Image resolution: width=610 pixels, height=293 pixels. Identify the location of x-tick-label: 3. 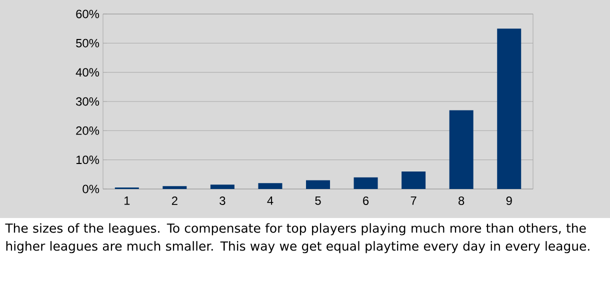
(223, 200).